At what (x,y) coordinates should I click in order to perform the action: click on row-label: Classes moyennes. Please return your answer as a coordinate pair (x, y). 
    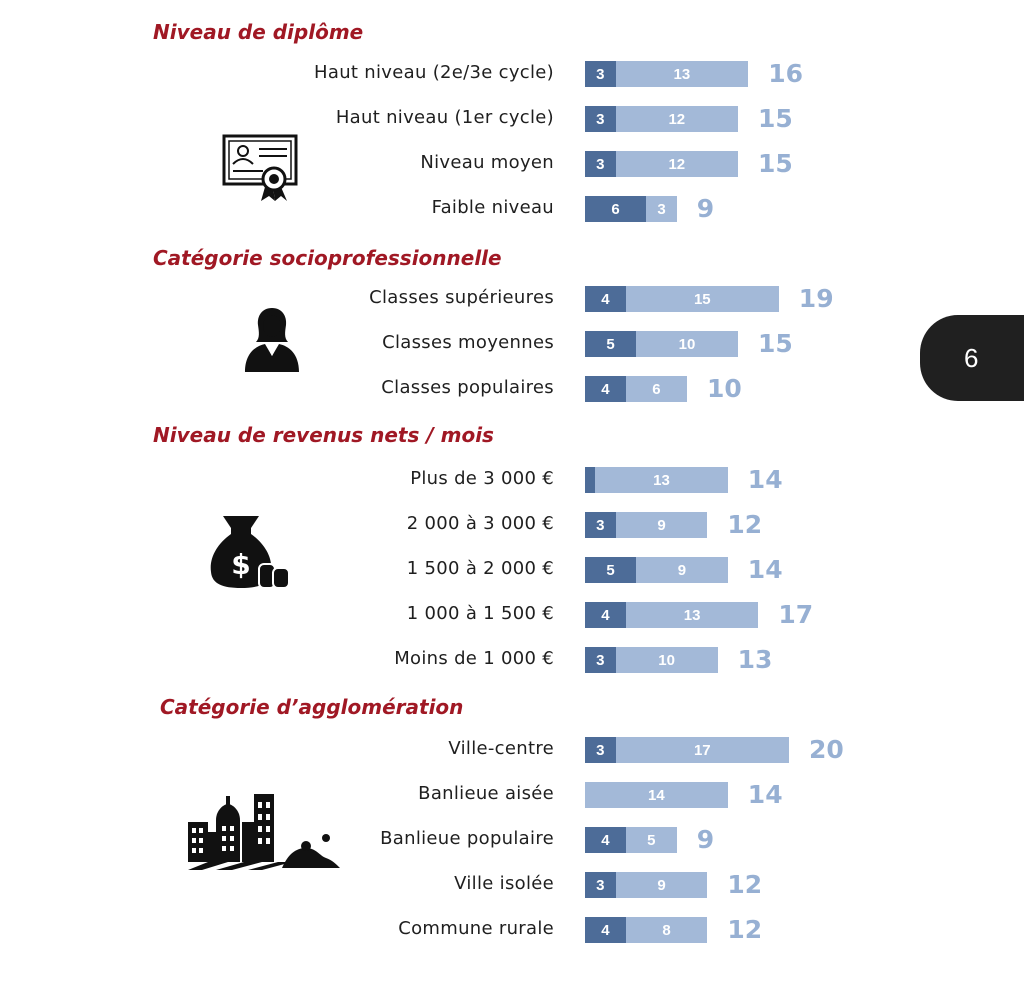
    Looking at the image, I should click on (468, 342).